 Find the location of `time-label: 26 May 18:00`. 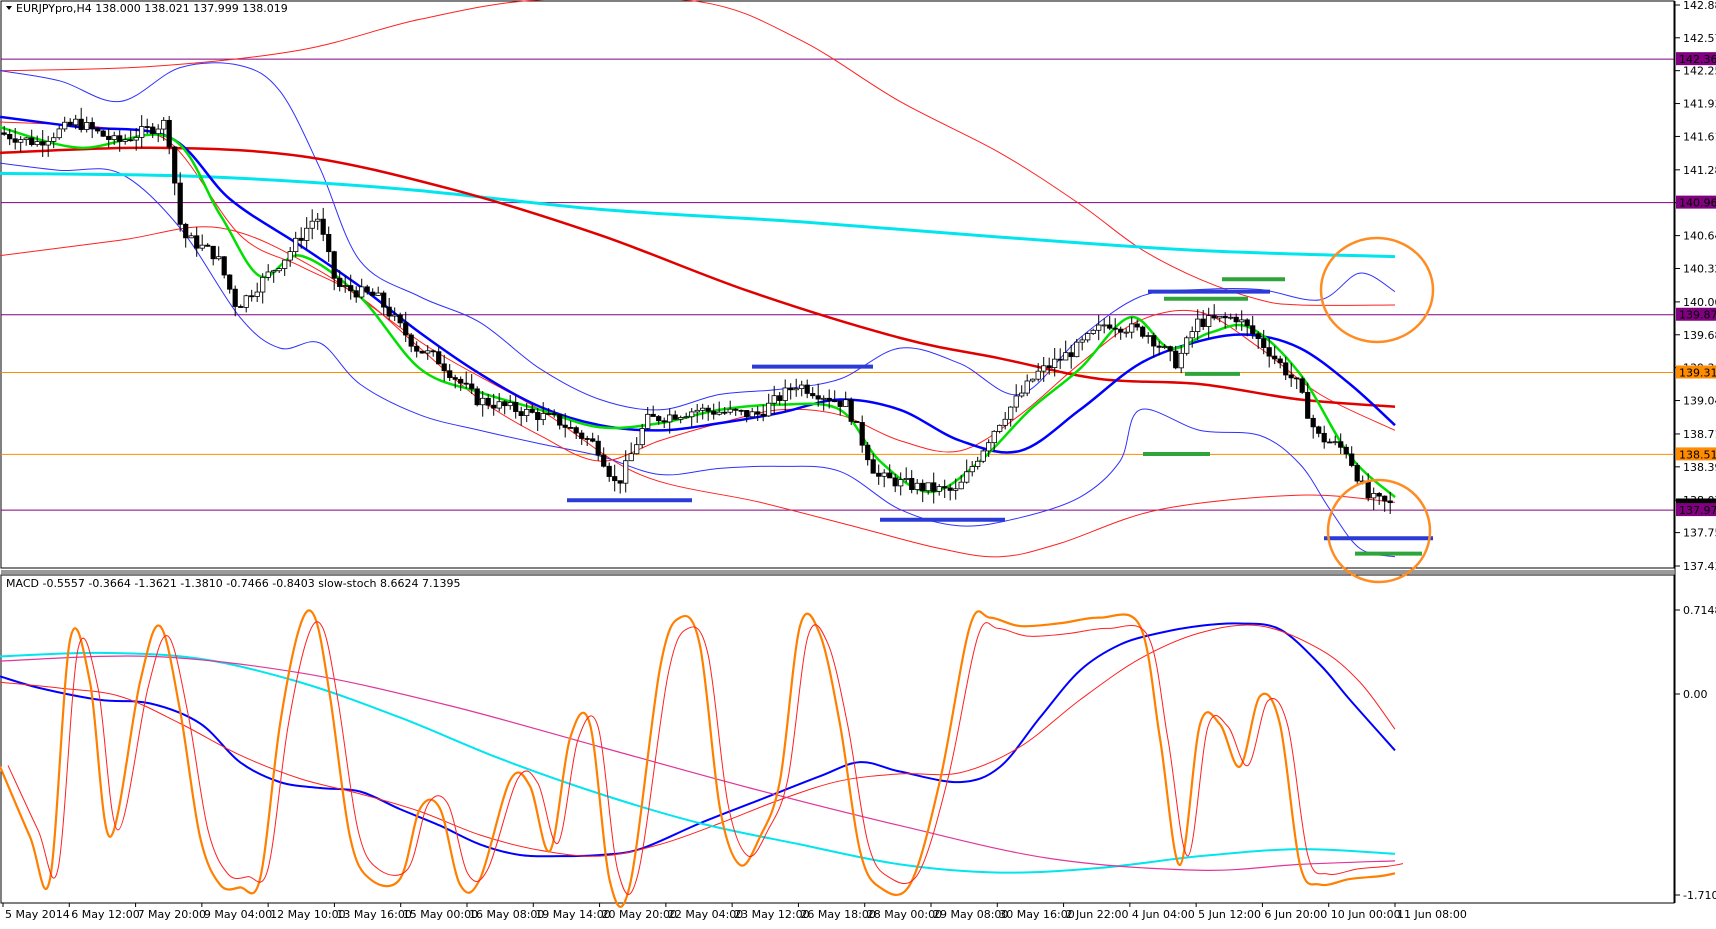

time-label: 26 May 18:00 is located at coordinates (837, 914).